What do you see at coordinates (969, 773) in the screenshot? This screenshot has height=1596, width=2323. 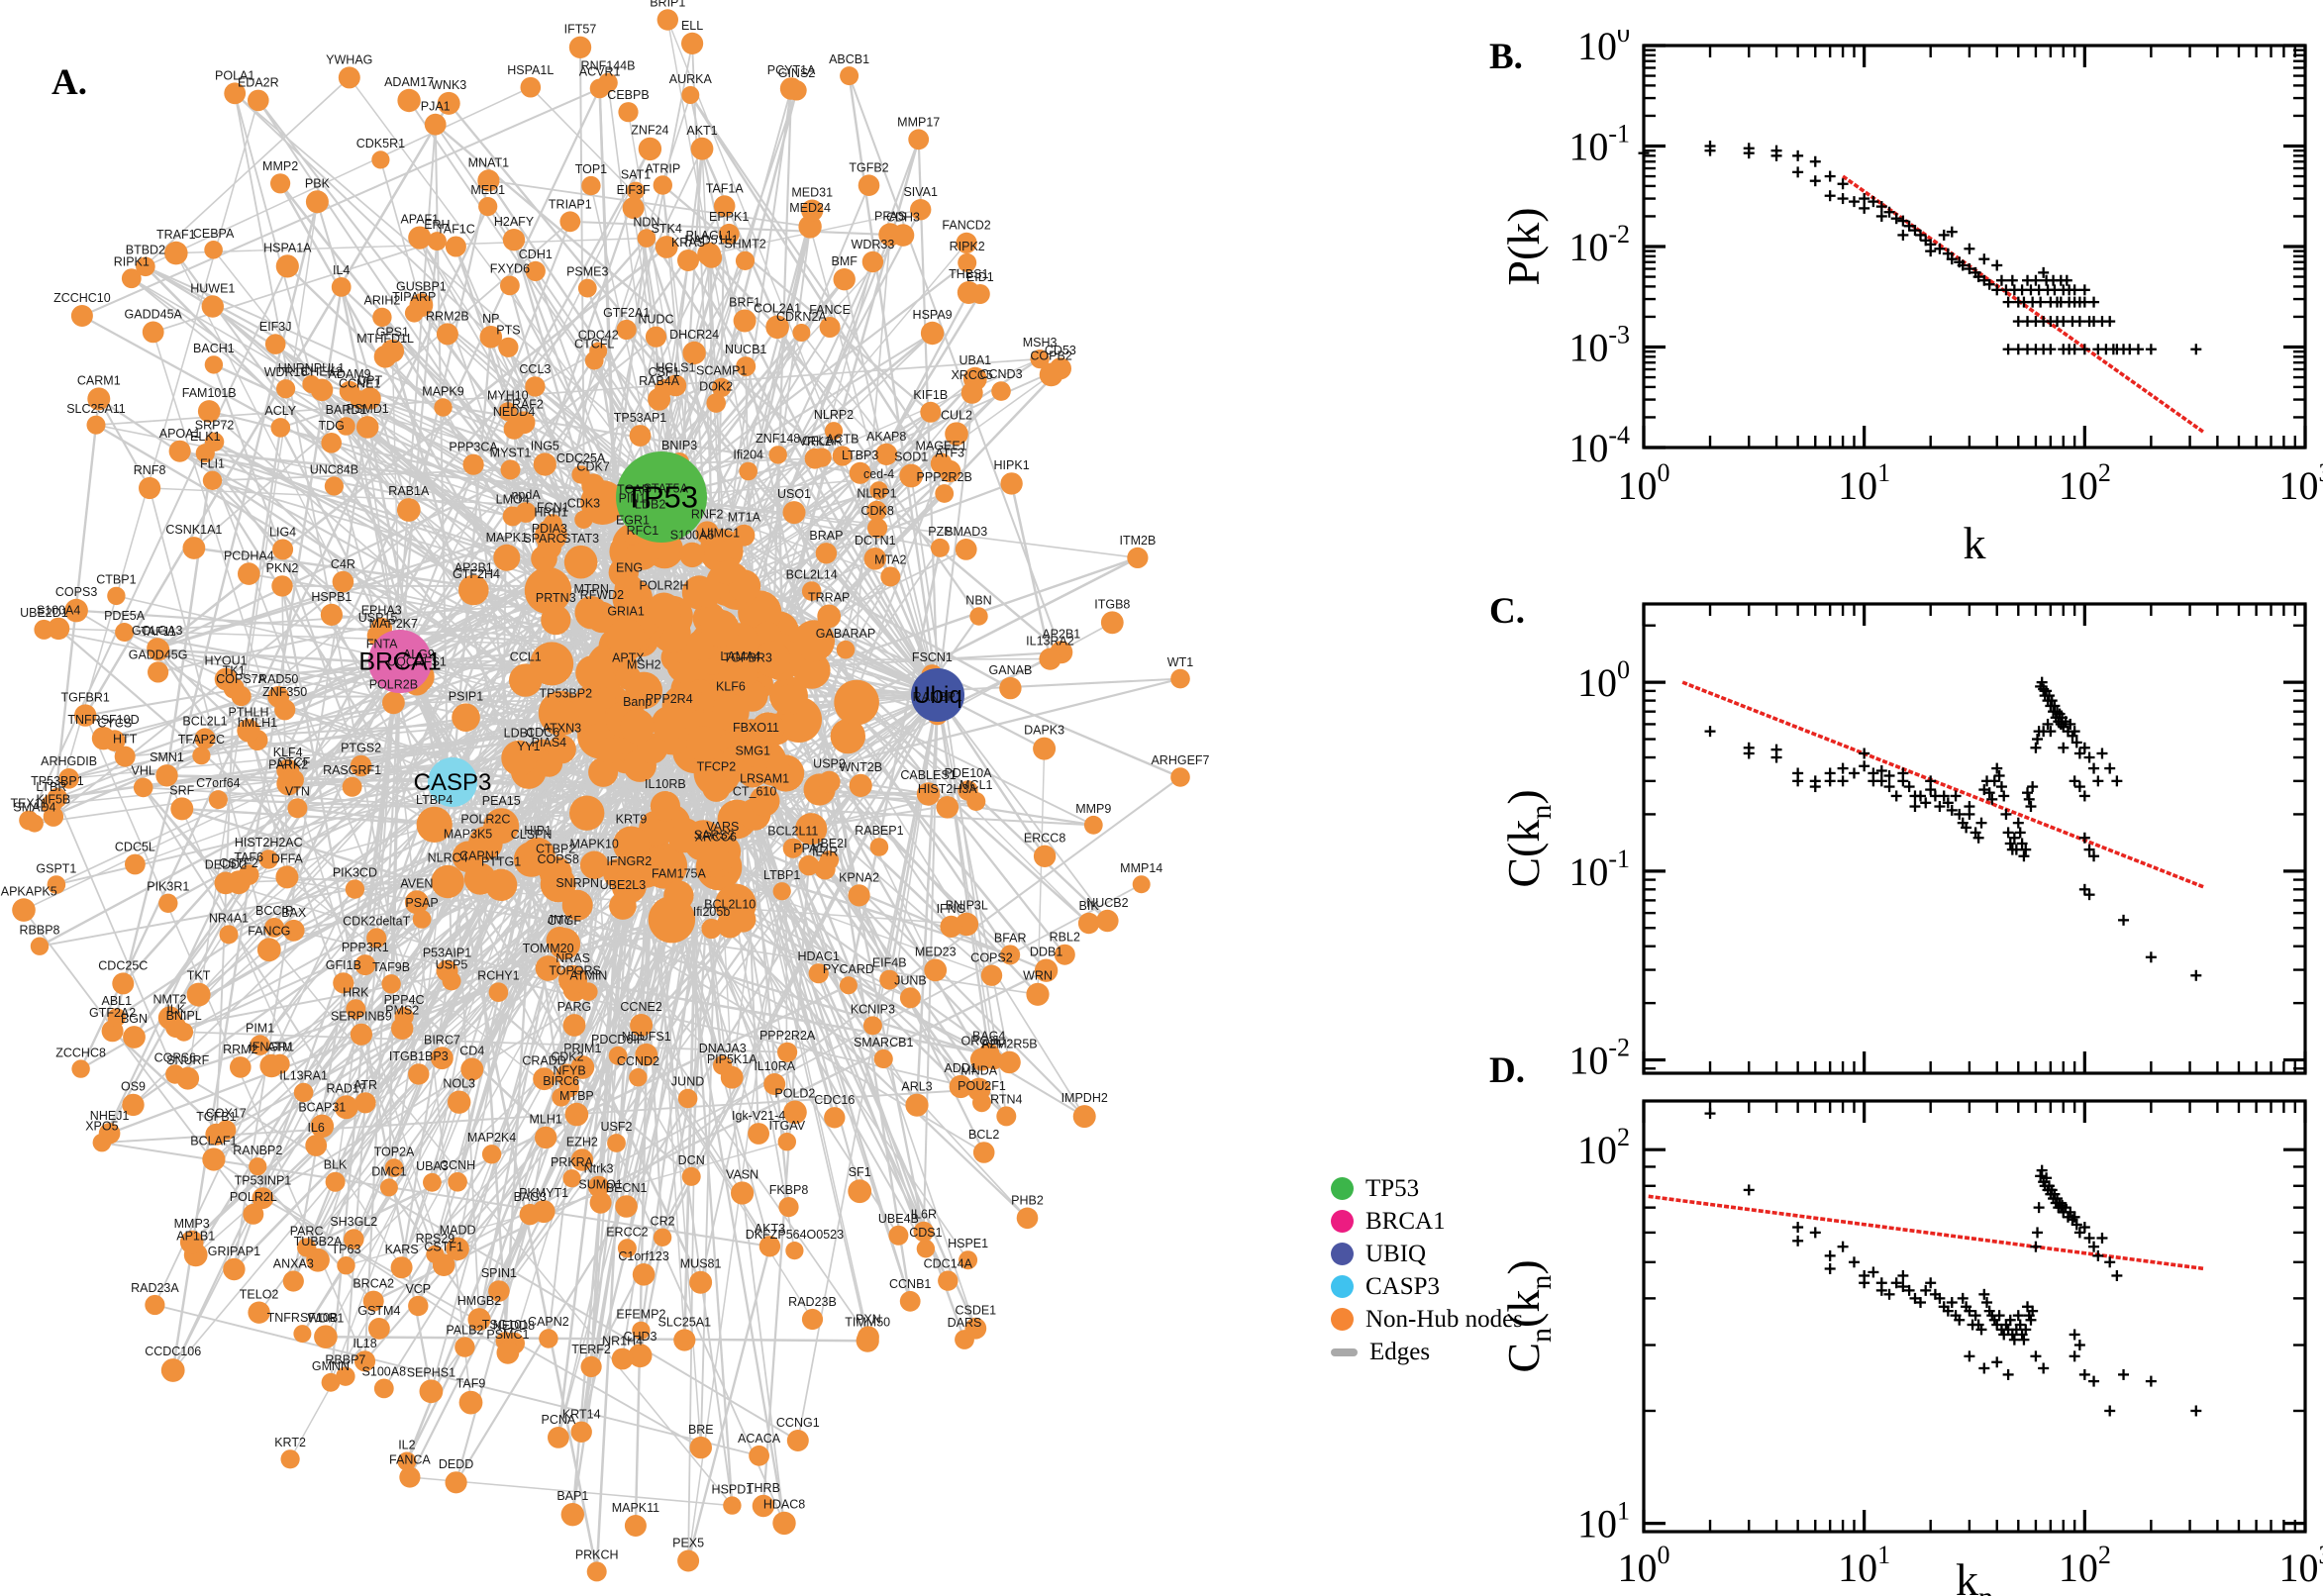 I see `node-label: PDE10A` at bounding box center [969, 773].